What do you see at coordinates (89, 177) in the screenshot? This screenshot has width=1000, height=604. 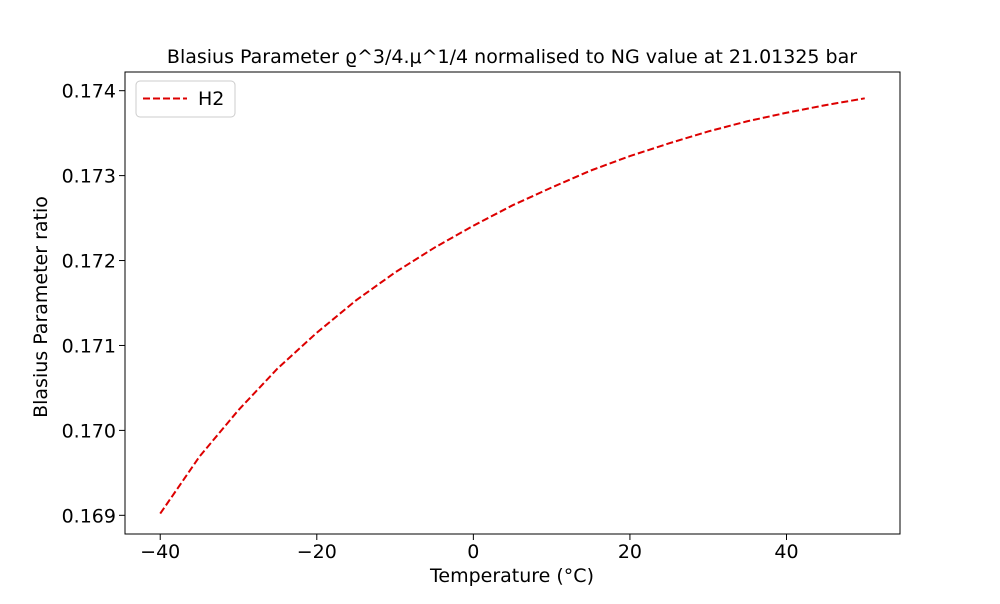 I see `y-tick-label: 0.173` at bounding box center [89, 177].